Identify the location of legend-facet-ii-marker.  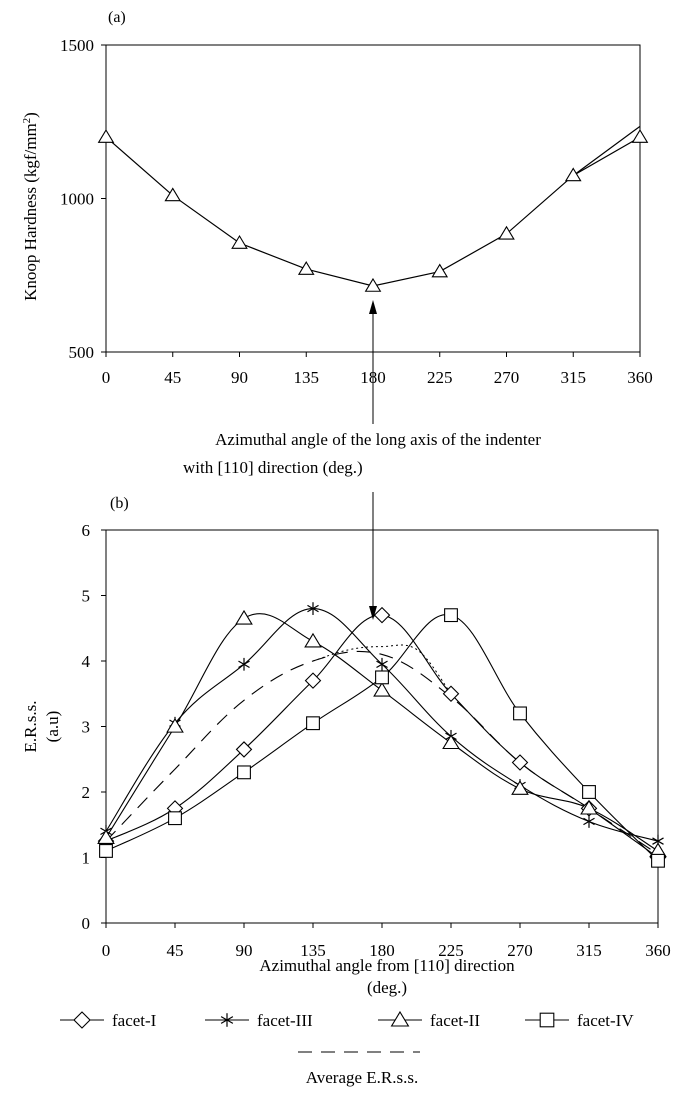
(400, 1018).